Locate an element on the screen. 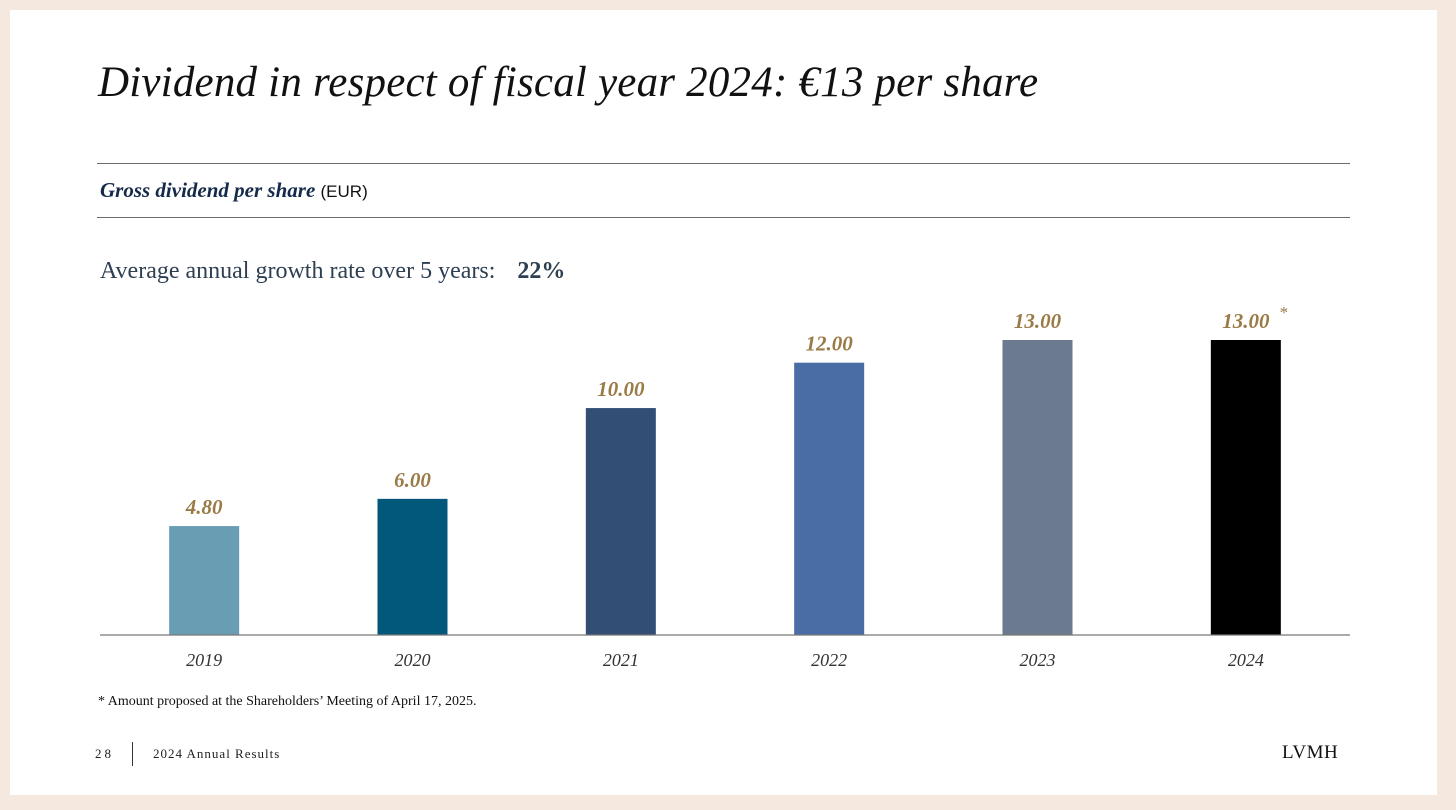 This screenshot has width=1456, height=810. page-number: 28 is located at coordinates (104, 753).